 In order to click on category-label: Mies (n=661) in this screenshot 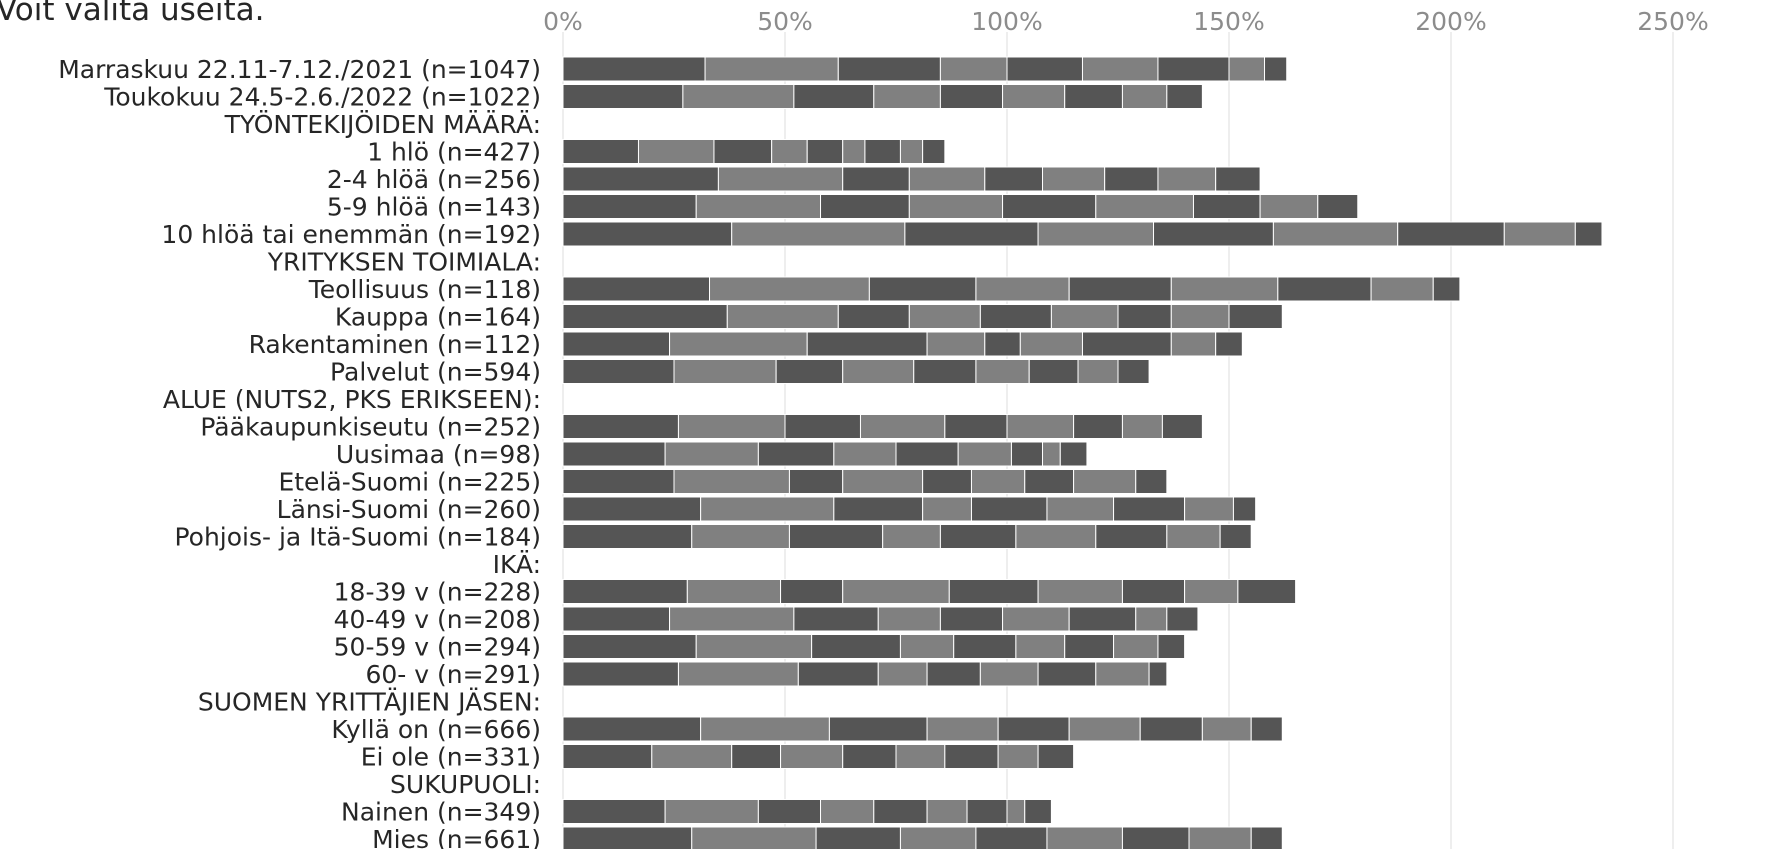, I will do `click(456, 837)`.